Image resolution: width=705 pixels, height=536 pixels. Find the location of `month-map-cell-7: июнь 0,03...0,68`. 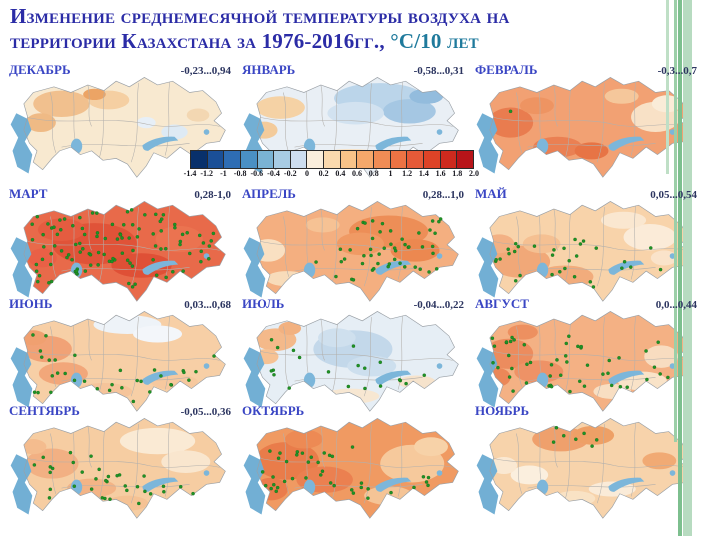

month-map-cell-7: июнь 0,03...0,68 is located at coordinates (119, 356).